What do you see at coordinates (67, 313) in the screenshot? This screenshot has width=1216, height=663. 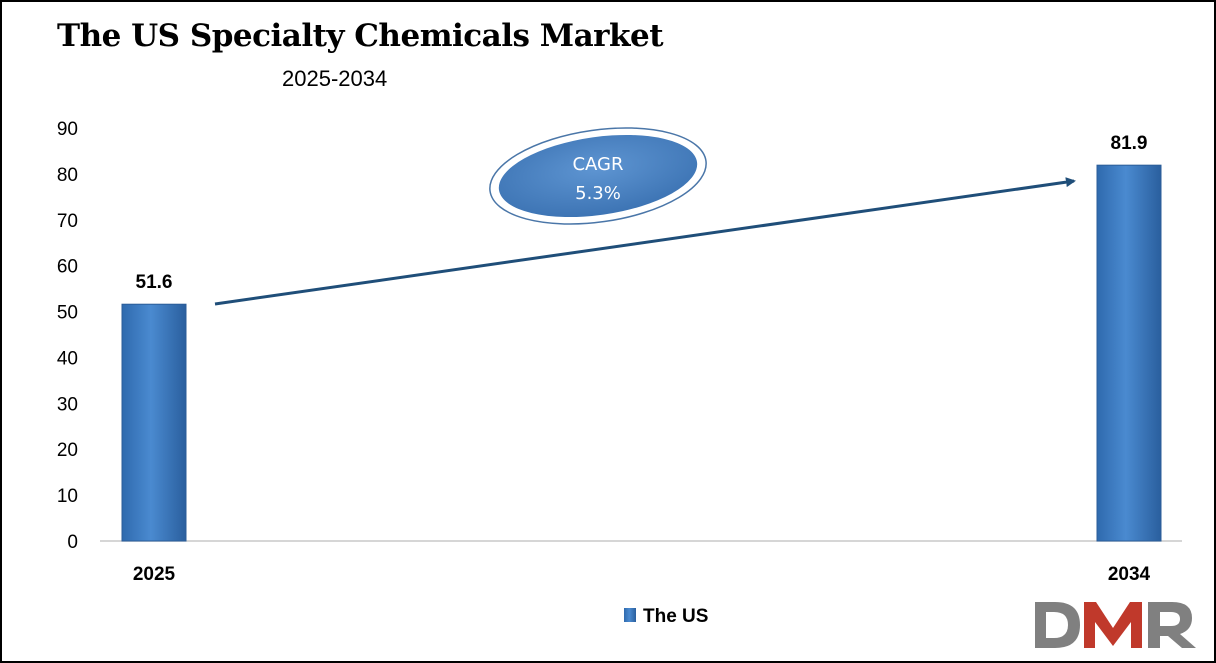 I see `y-tick-label: 50` at bounding box center [67, 313].